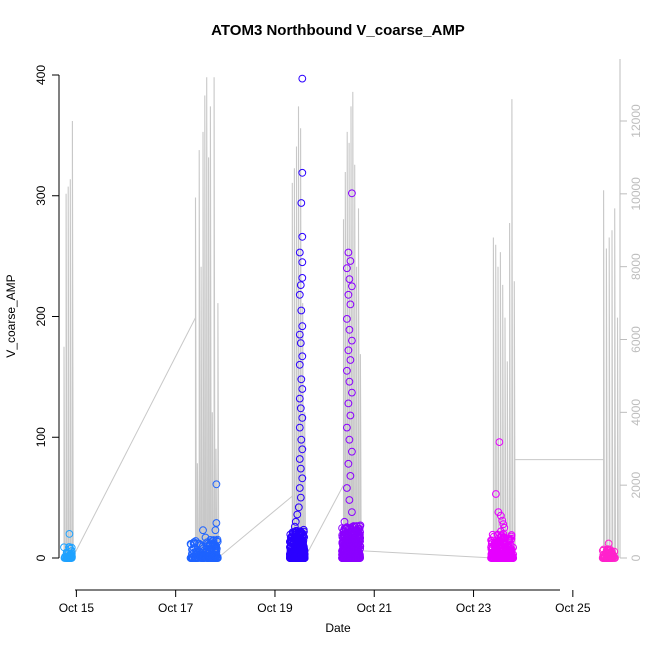 Image resolution: width=650 pixels, height=650 pixels. I want to click on y2-tick-label: 0, so click(636, 557).